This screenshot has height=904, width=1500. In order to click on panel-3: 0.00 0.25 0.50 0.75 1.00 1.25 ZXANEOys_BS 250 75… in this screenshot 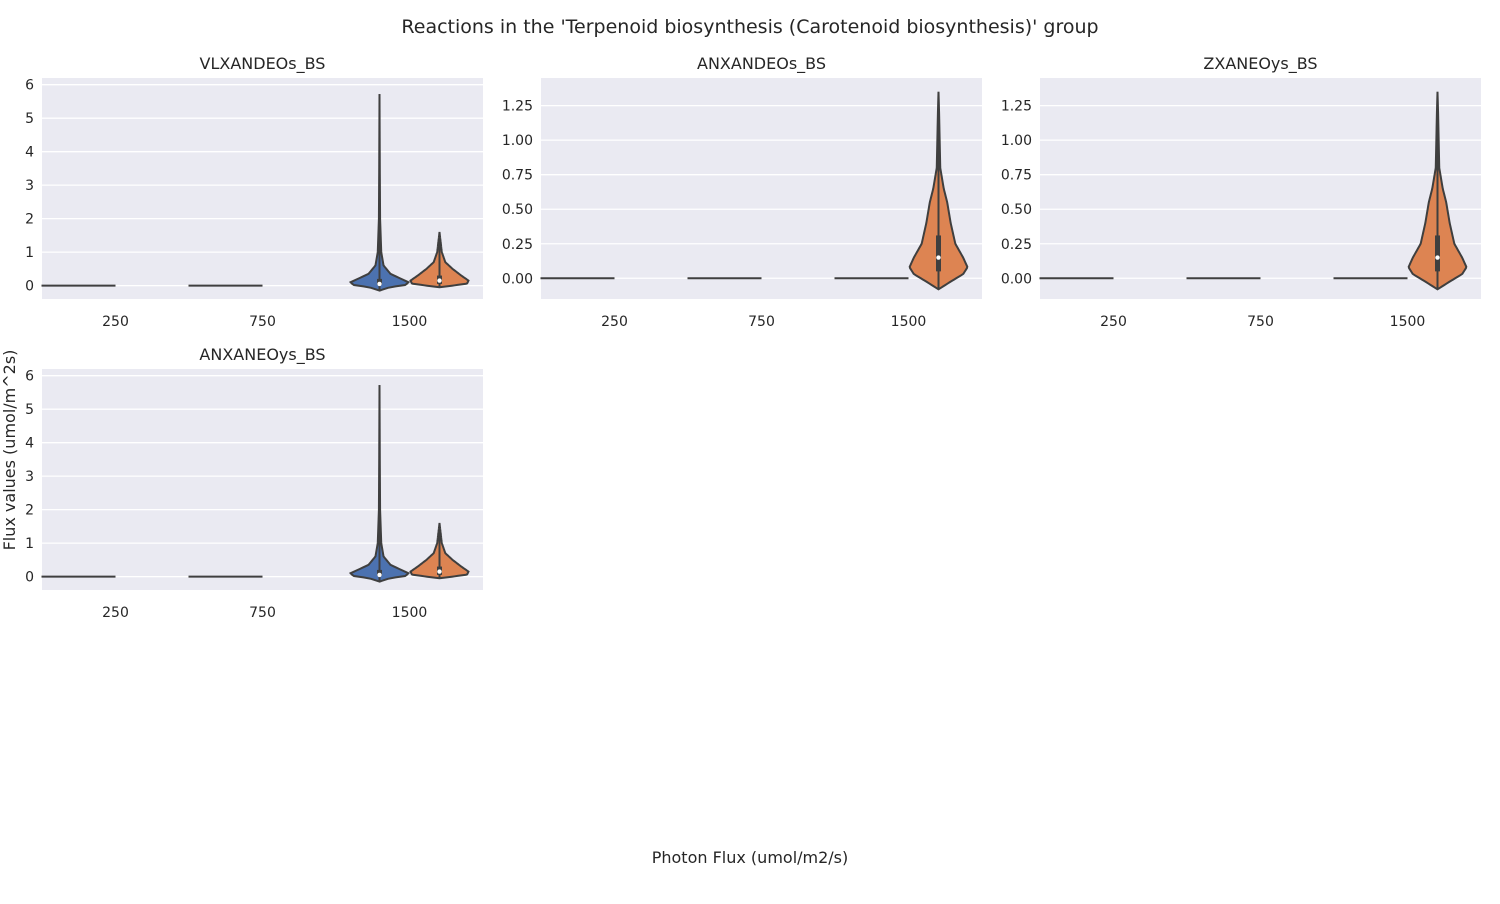, I will do `click(1241, 192)`.